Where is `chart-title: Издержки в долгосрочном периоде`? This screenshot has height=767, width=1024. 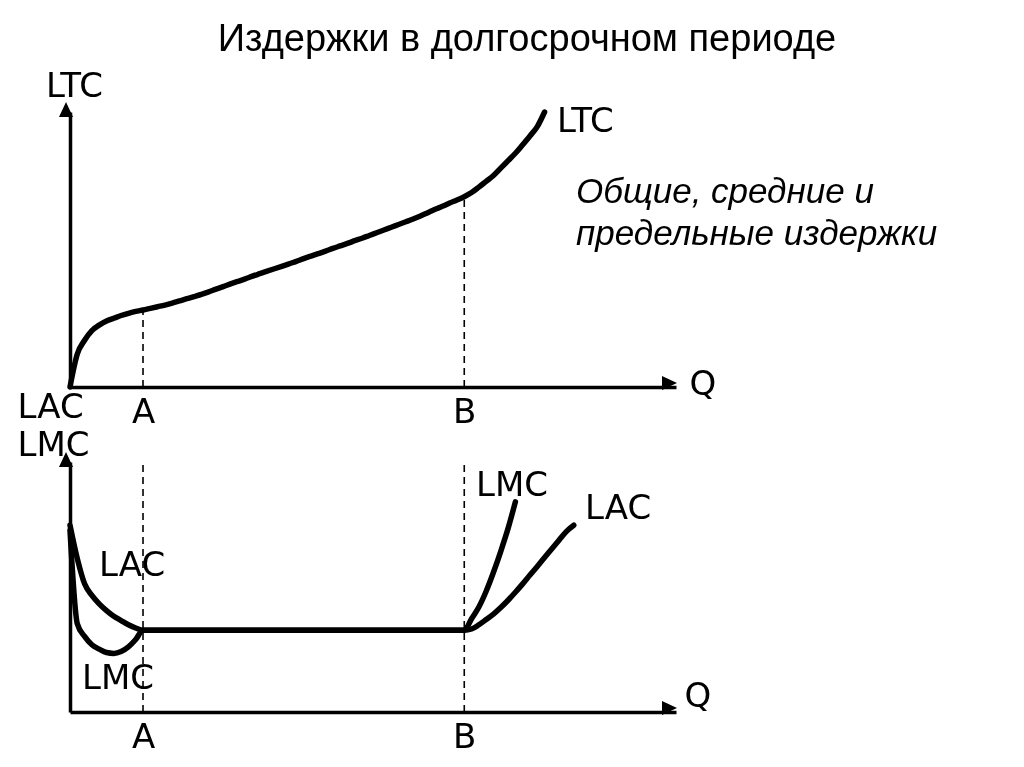 chart-title: Издержки в долгосрочном периоде is located at coordinates (527, 38).